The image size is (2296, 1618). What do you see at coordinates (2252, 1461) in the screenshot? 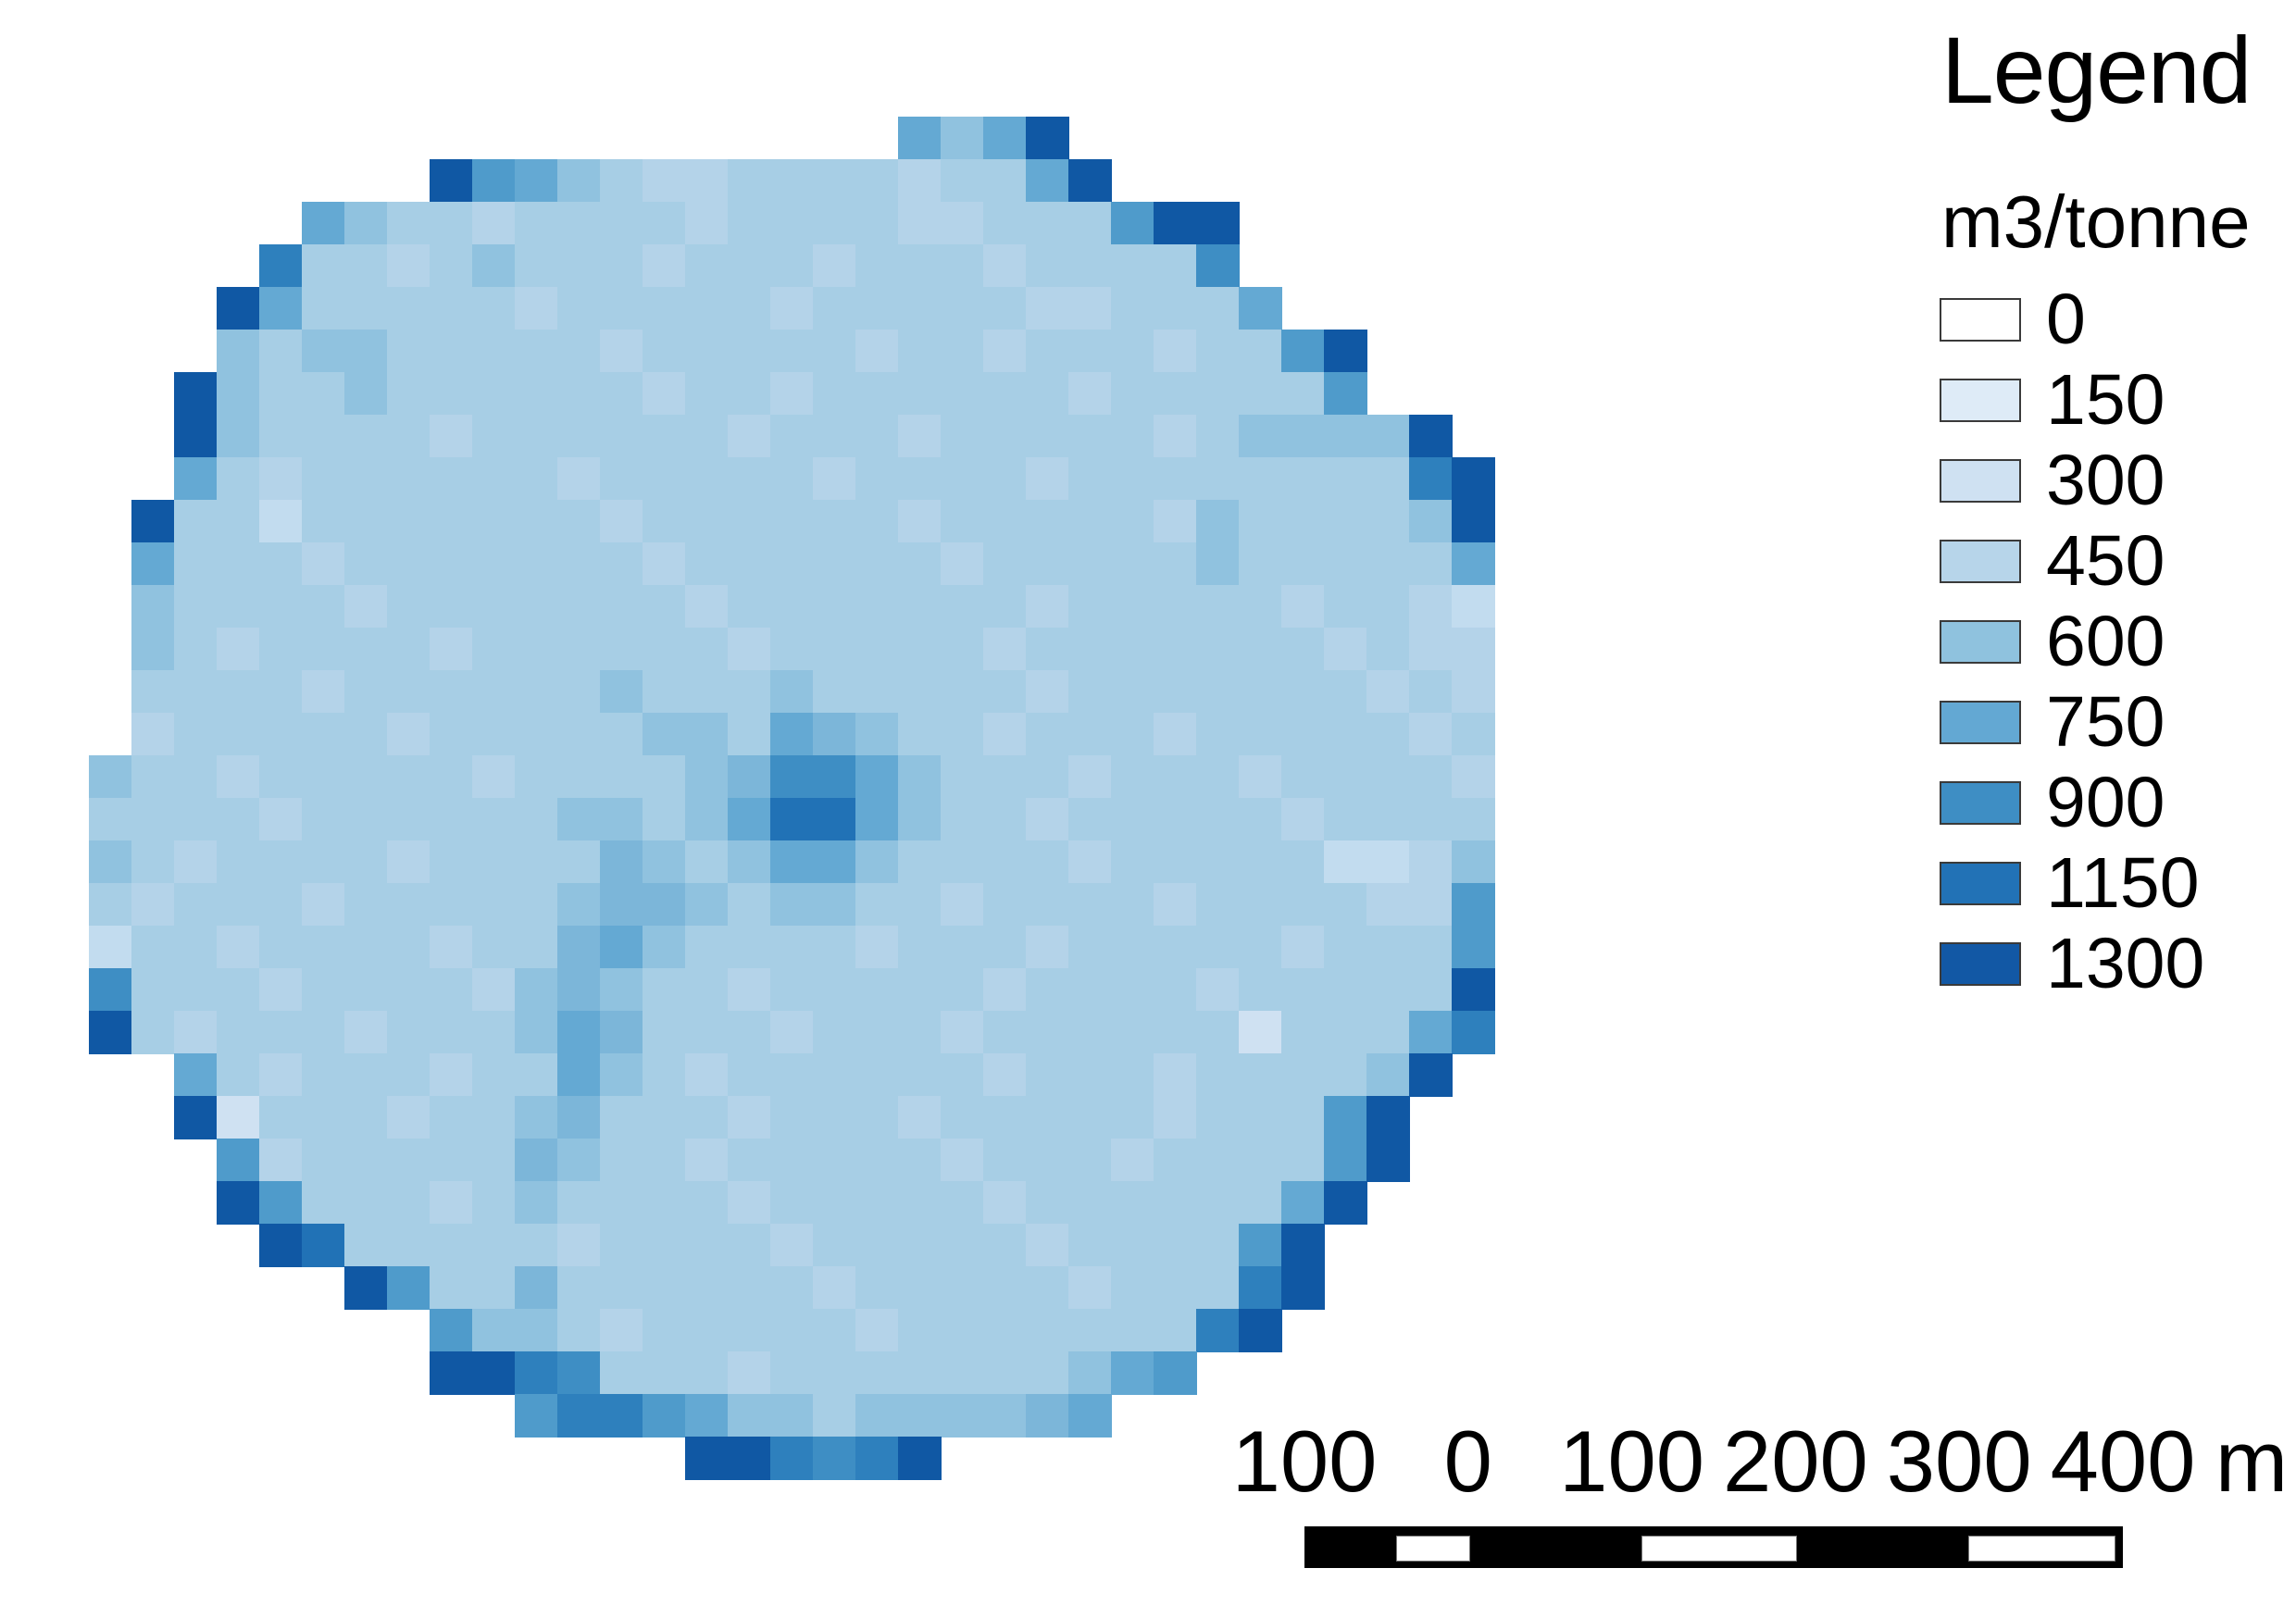
I see `scalebar-unit-label: m` at bounding box center [2252, 1461].